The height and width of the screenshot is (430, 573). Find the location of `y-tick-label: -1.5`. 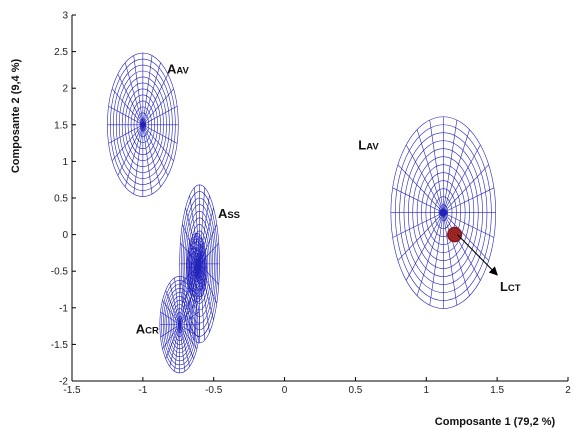

y-tick-label: -1.5 is located at coordinates (60, 345).